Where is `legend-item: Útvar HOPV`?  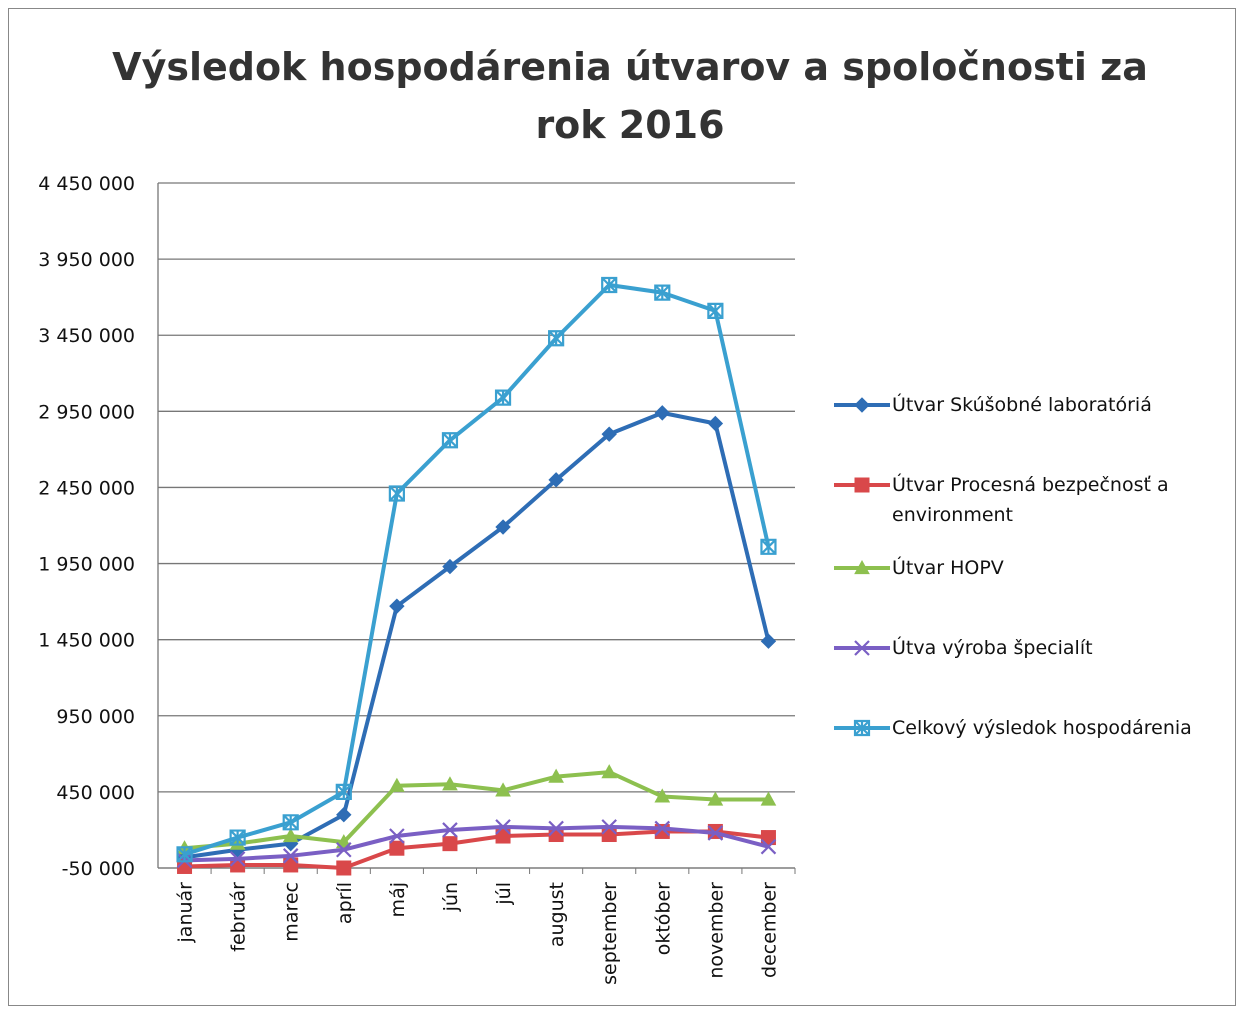 legend-item: Útvar HOPV is located at coordinates (1032, 568).